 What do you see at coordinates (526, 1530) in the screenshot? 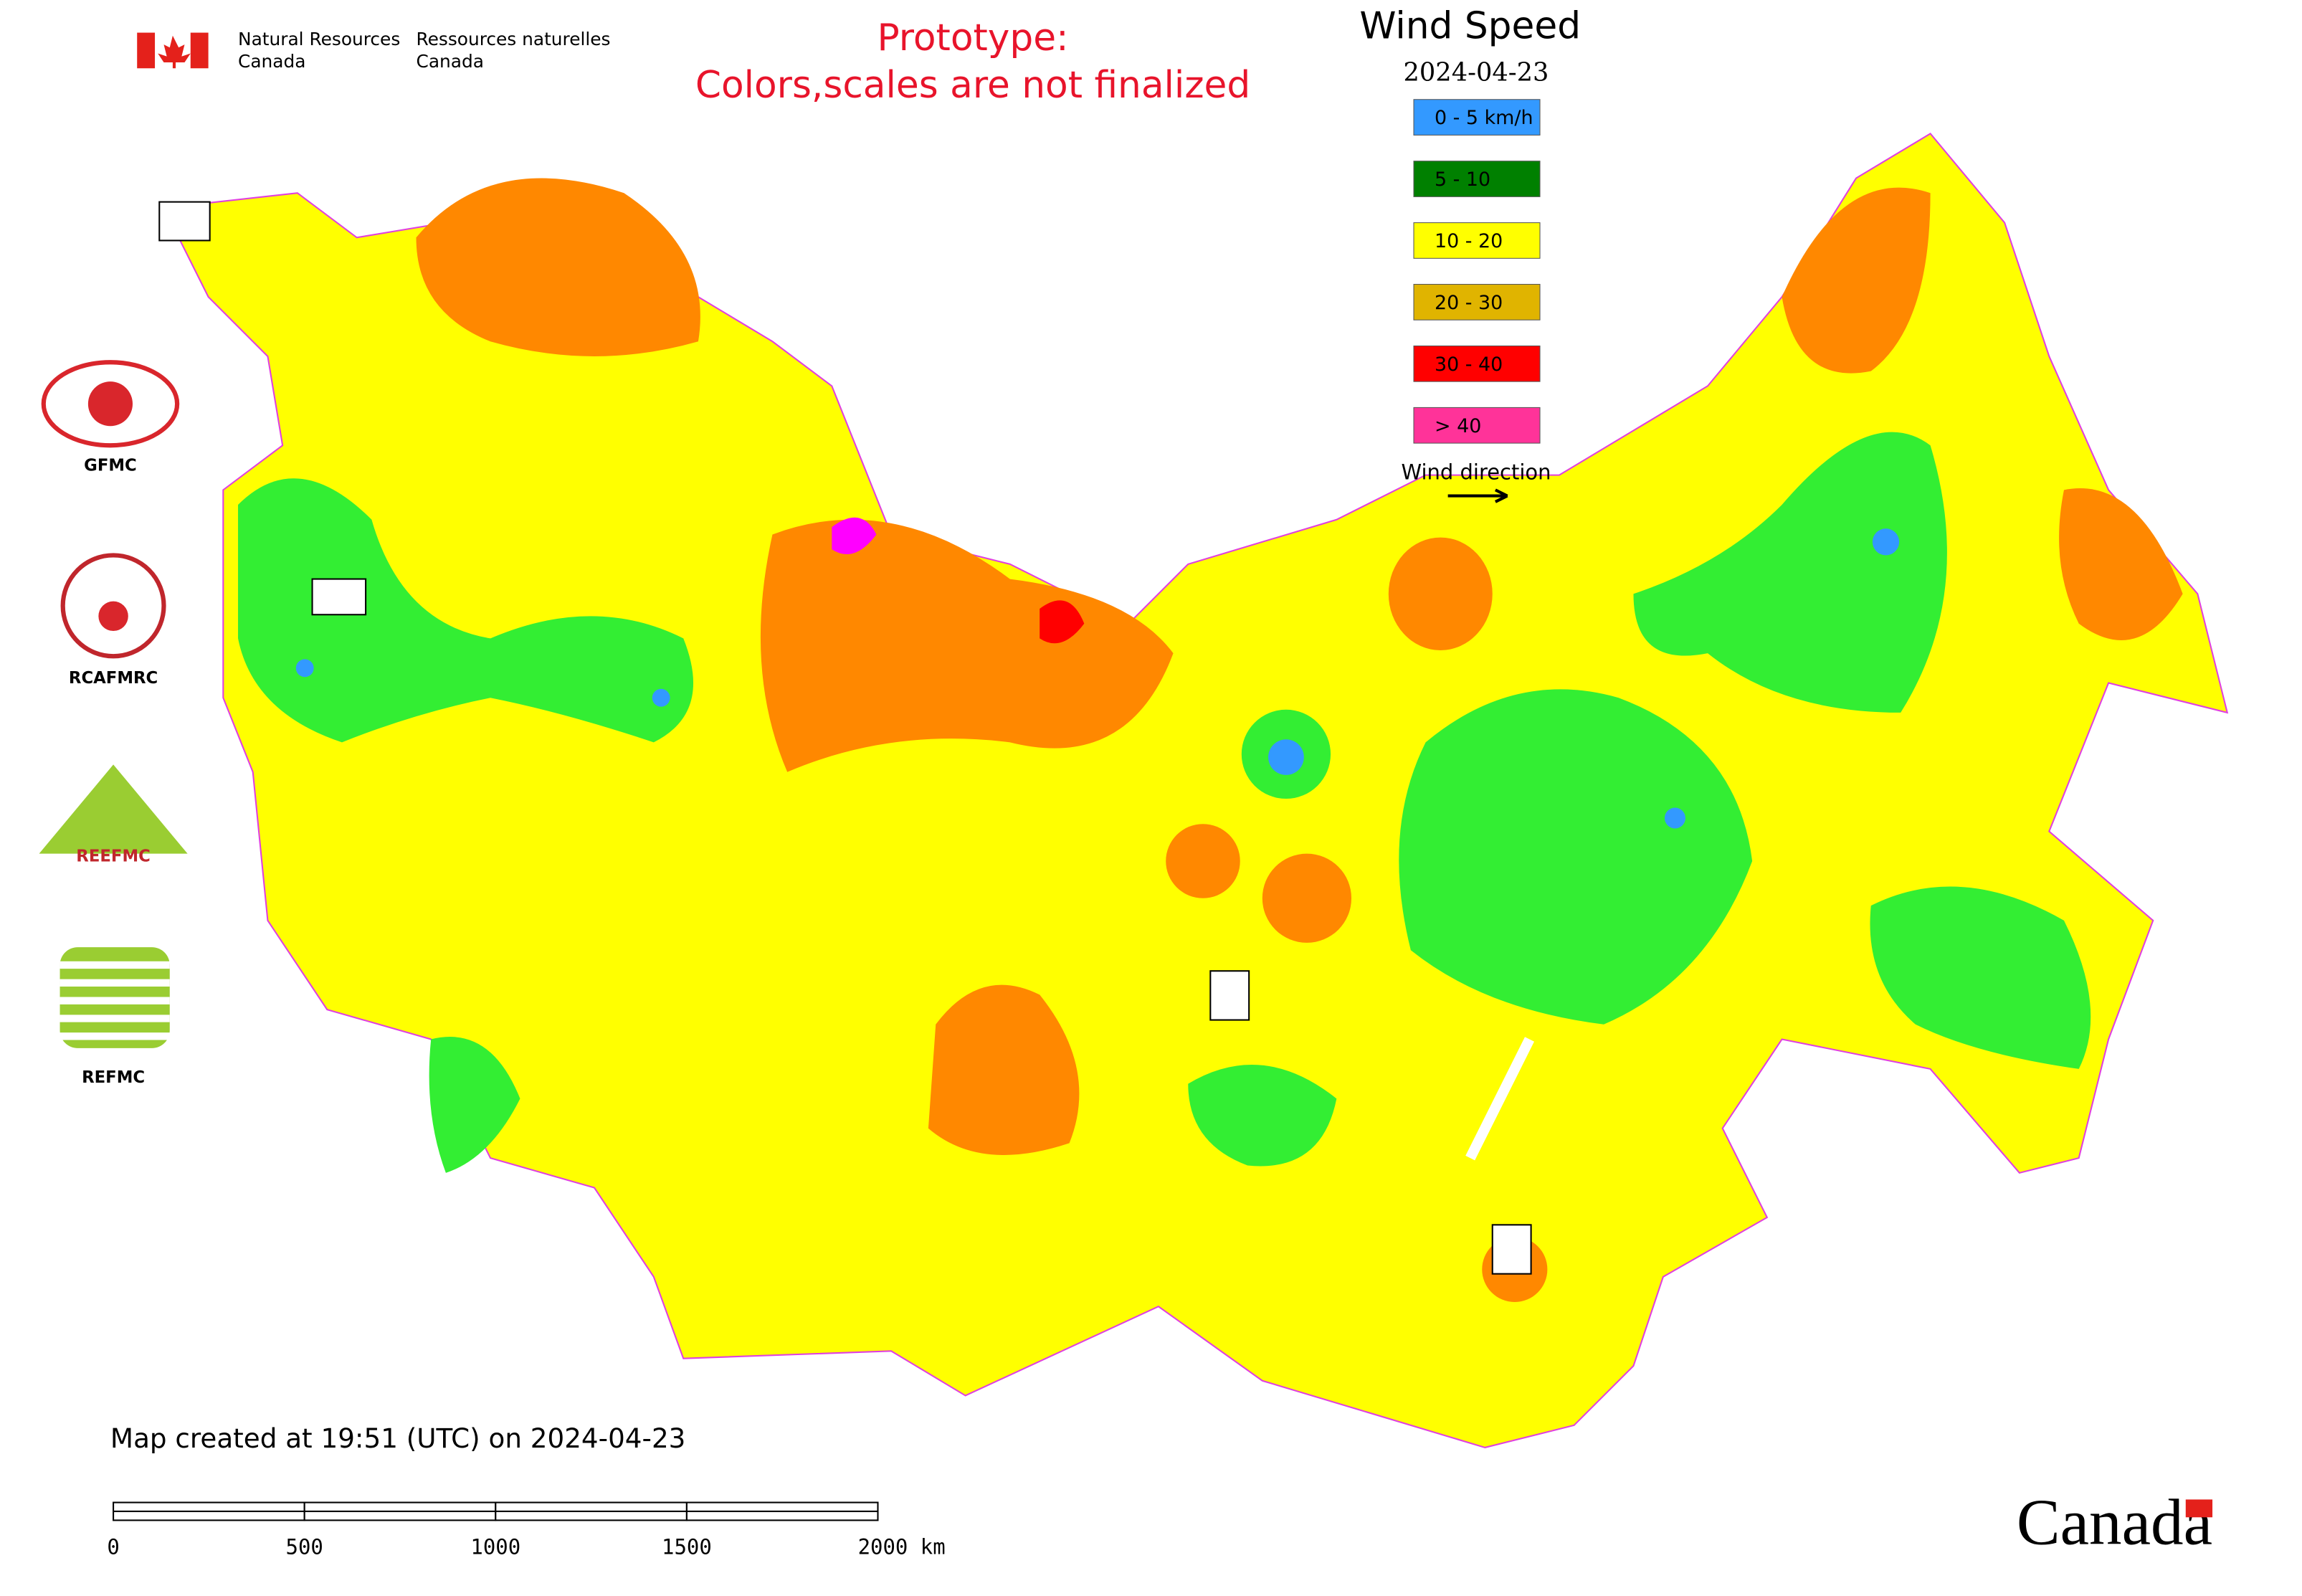
I see `scale-bar: 0 500 1000 1500 2000 km` at bounding box center [526, 1530].